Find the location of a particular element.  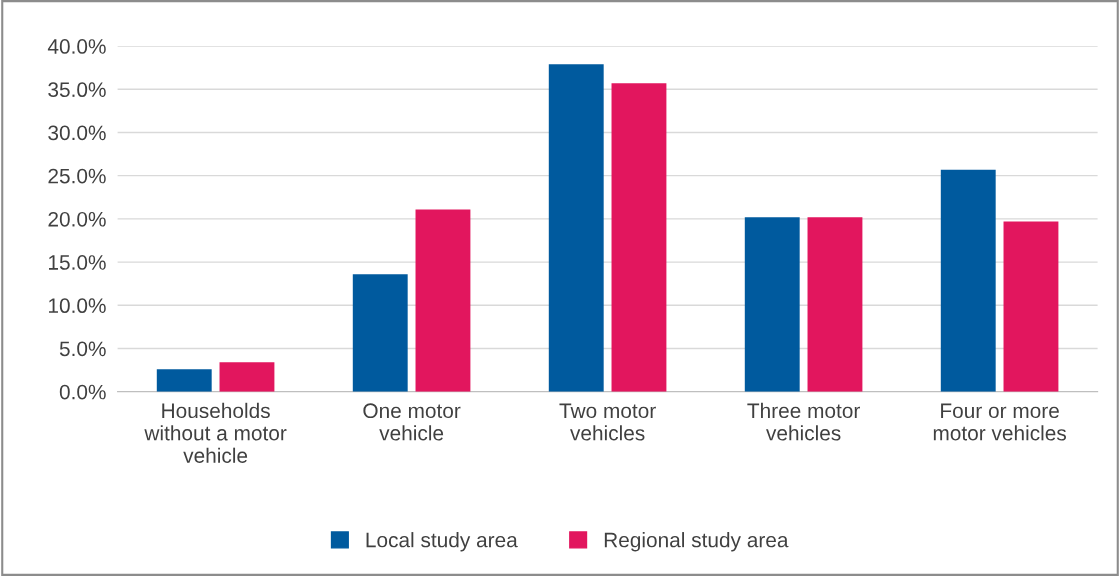

y-tick-label: 20.0% is located at coordinates (77, 219).